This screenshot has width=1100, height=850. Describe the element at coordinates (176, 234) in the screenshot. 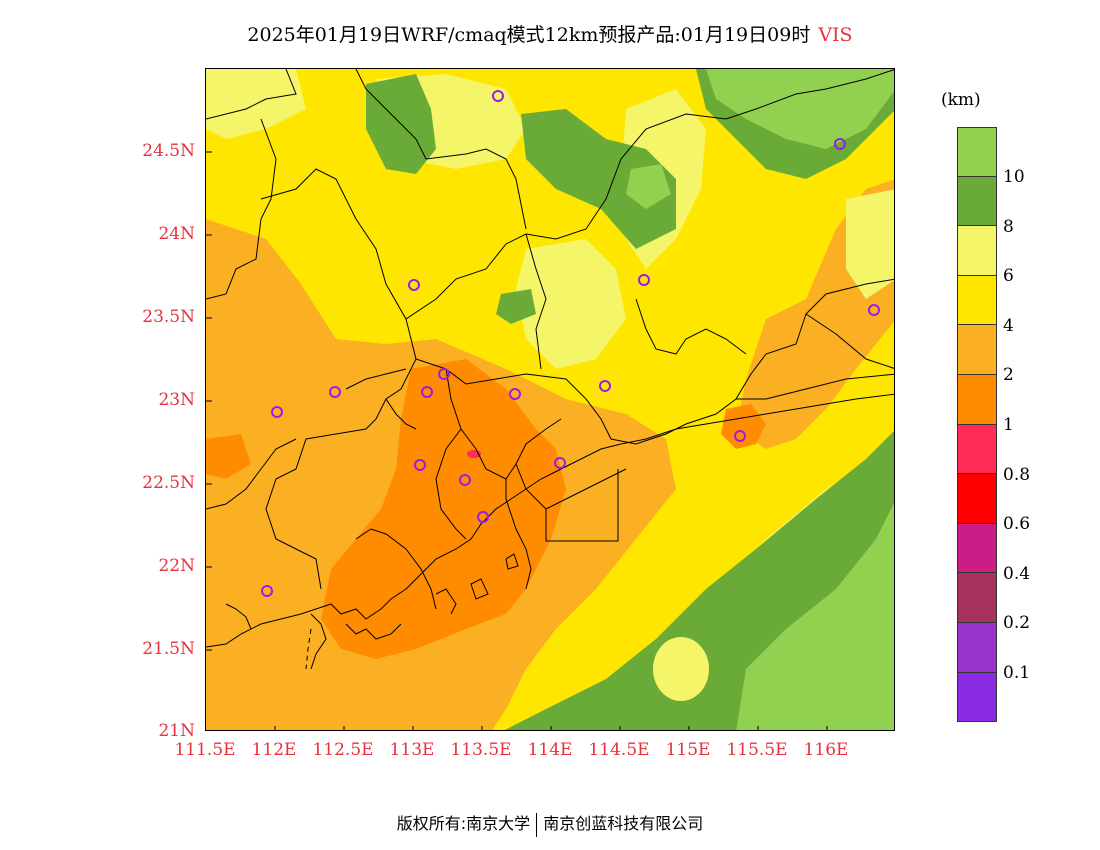

I see `lat-label: 24N` at that location.